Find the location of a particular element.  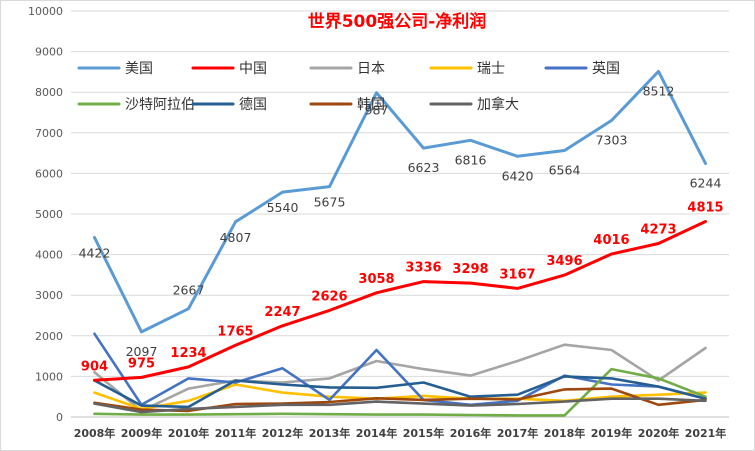

legend-item: 英国 is located at coordinates (582, 68).